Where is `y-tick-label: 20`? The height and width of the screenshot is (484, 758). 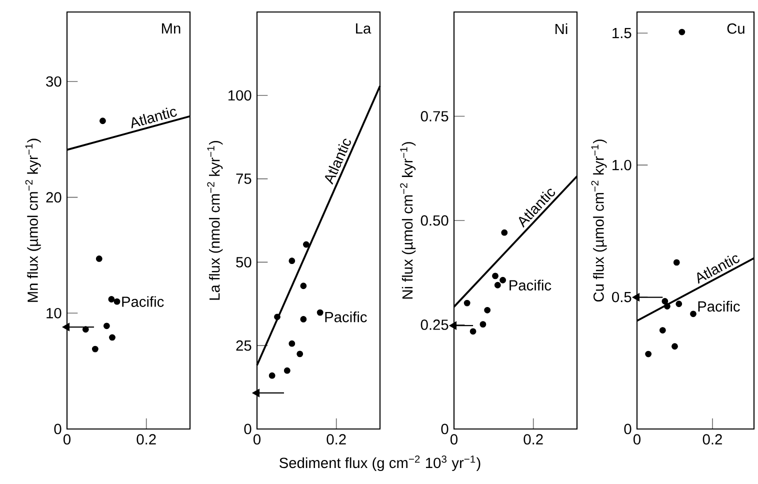
y-tick-label: 20 is located at coordinates (54, 197).